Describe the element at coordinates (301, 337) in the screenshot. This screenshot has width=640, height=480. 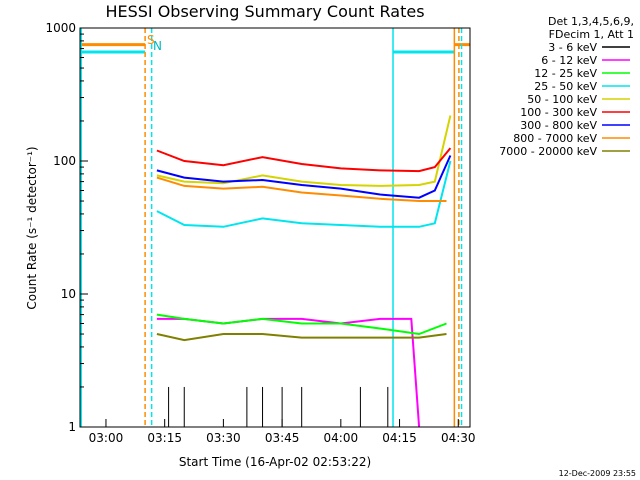
I see `series-7000-20000-kev` at that location.